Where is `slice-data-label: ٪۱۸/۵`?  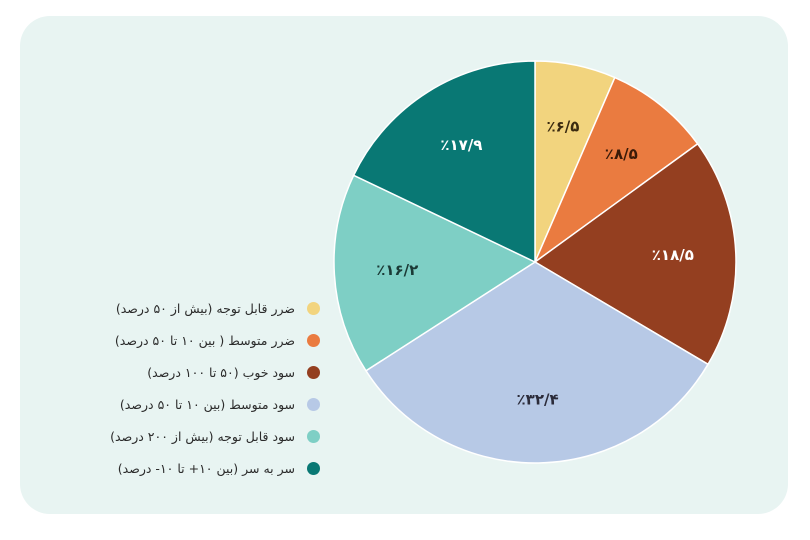
slice-data-label: ٪۱۸/۵ is located at coordinates (673, 255).